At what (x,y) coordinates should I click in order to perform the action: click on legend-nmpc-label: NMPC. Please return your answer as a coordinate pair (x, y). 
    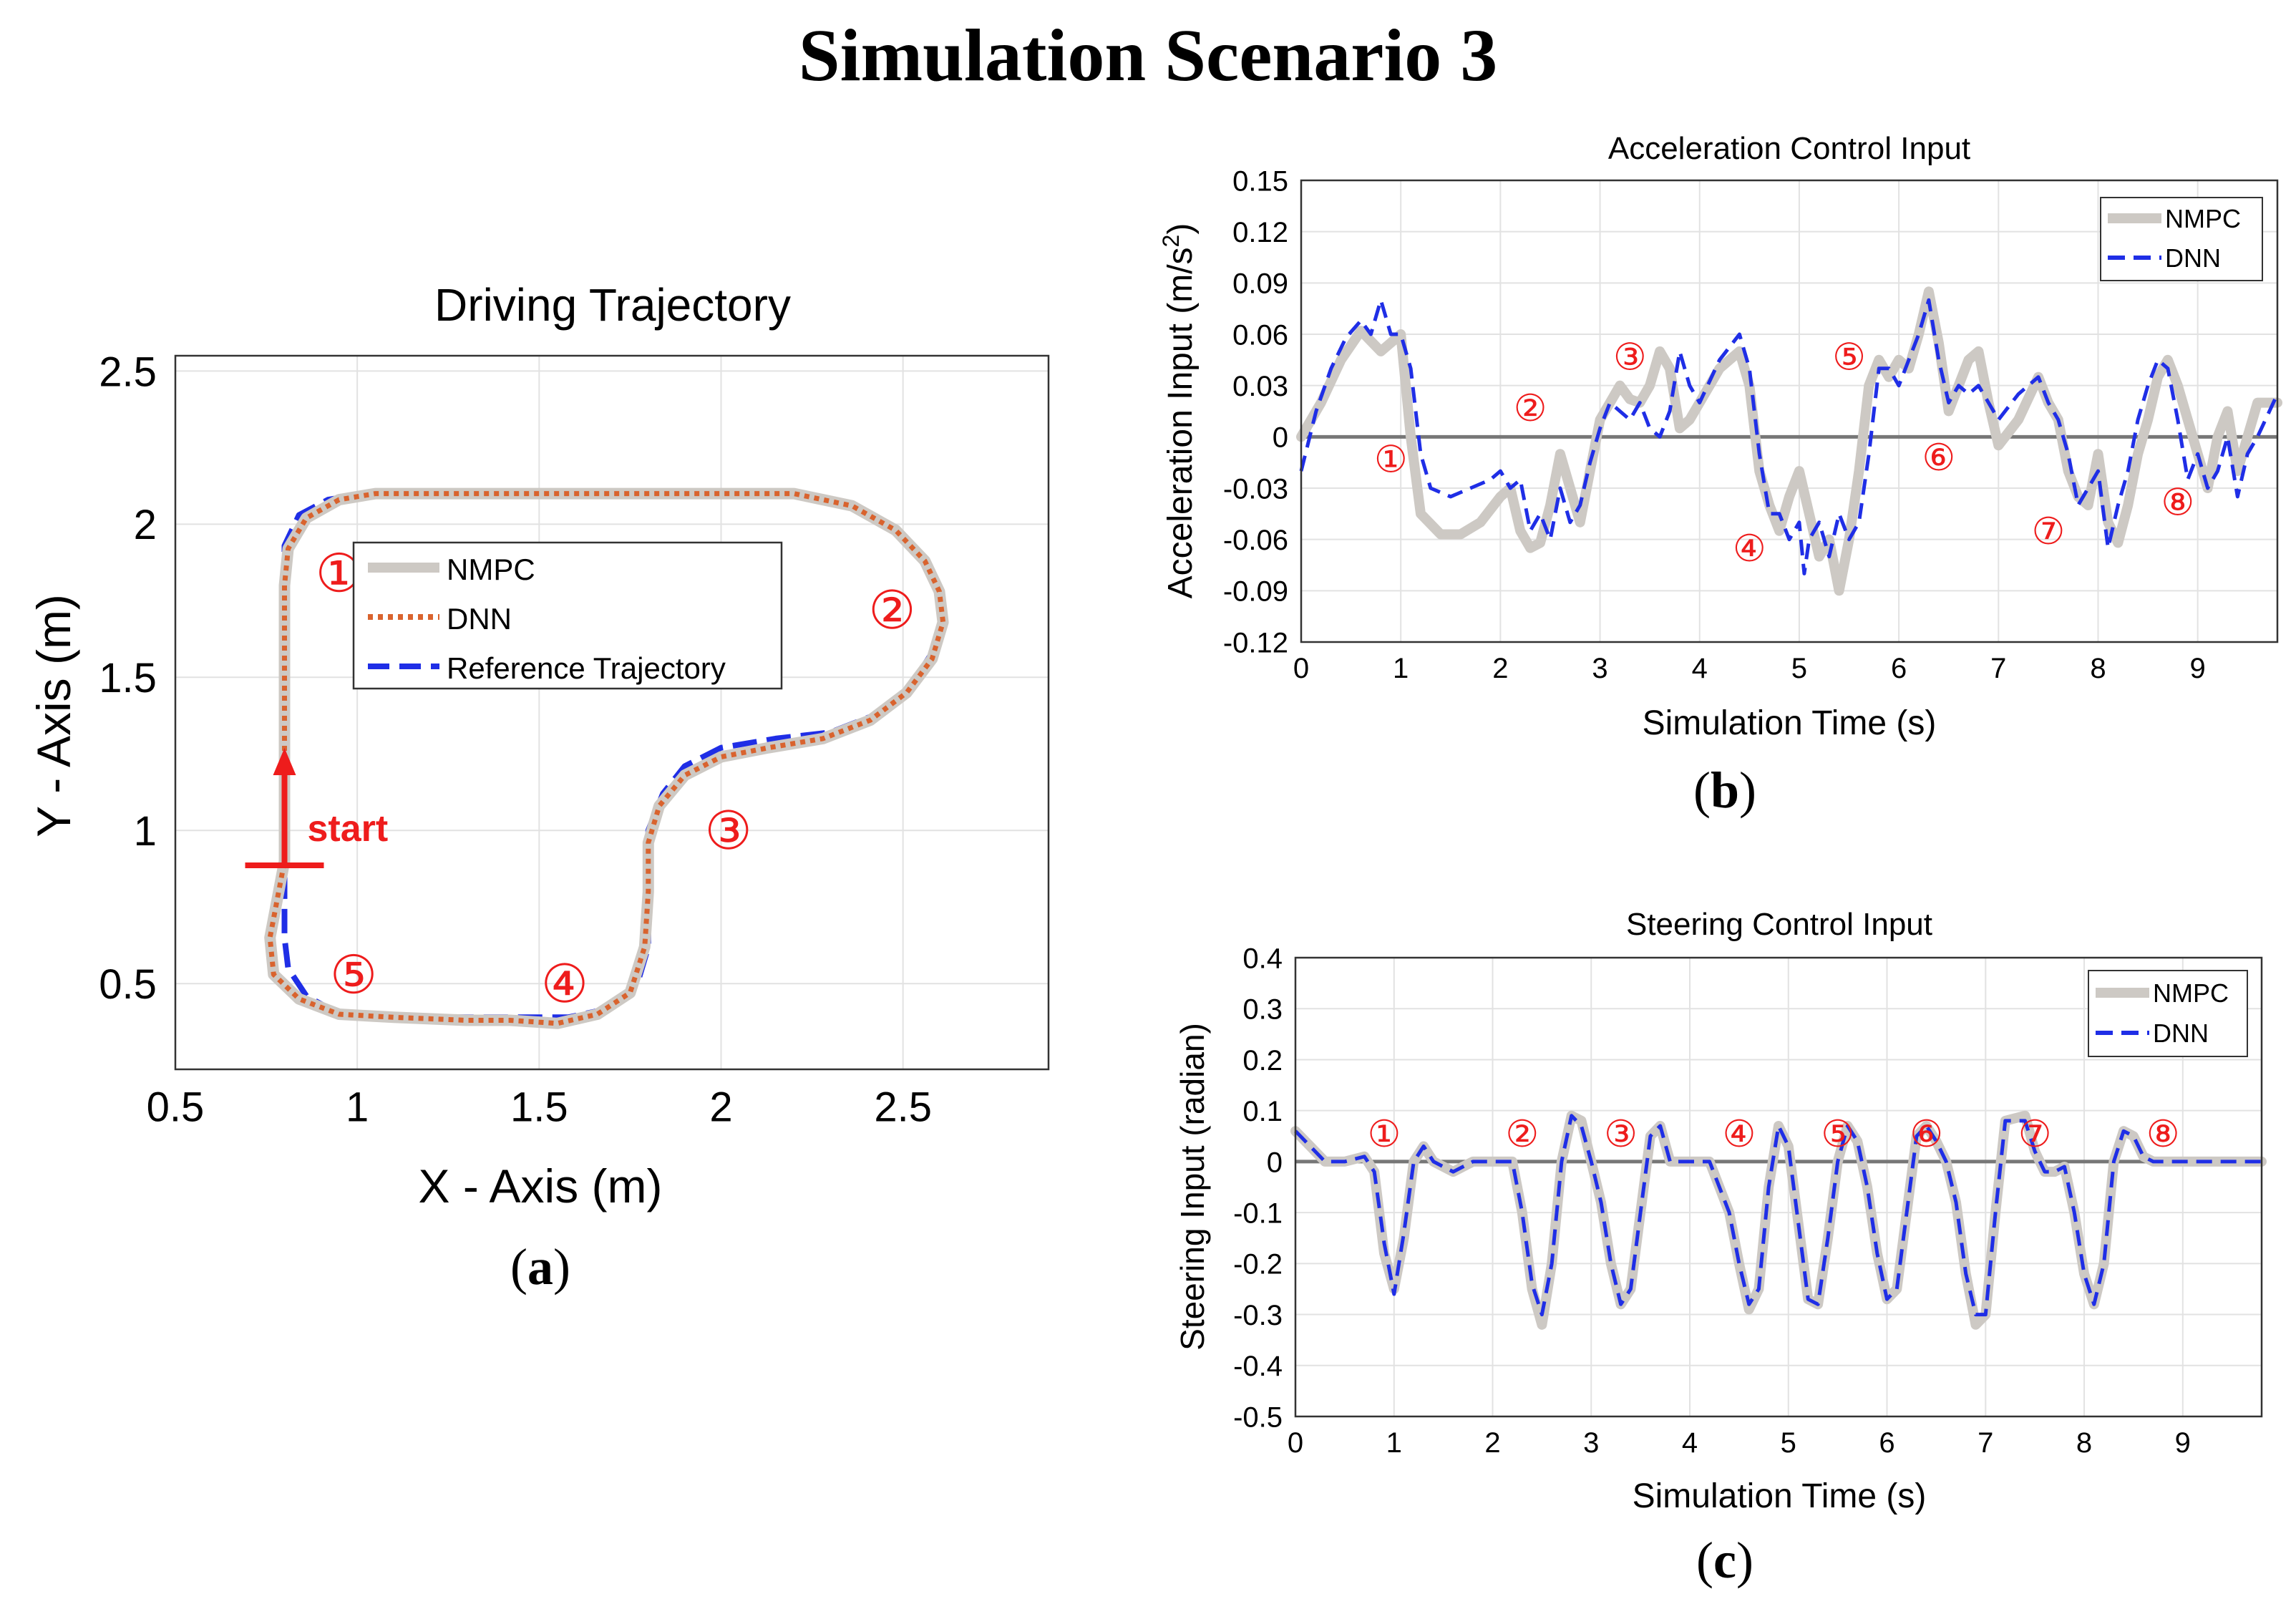
    Looking at the image, I should click on (491, 570).